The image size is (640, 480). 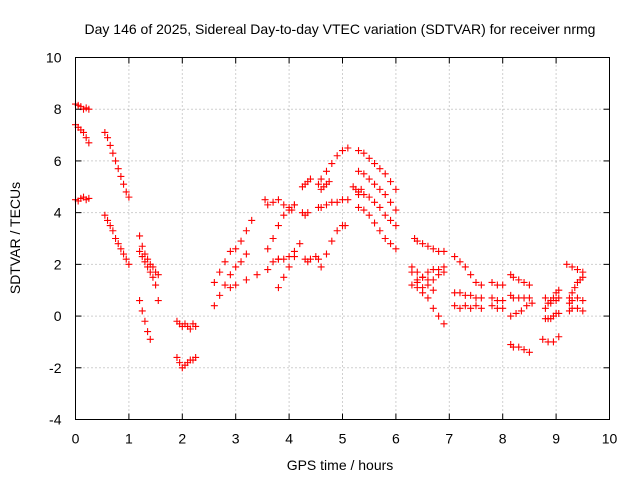 What do you see at coordinates (58, 316) in the screenshot?
I see `y-tick-label: 0` at bounding box center [58, 316].